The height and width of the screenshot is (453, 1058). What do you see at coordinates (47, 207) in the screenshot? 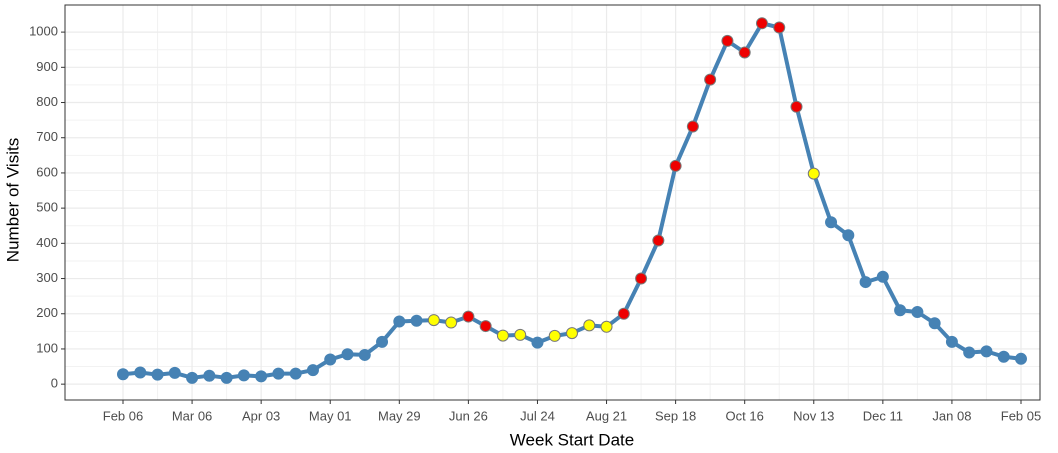
I see `y-tick-label: 500` at bounding box center [47, 207].